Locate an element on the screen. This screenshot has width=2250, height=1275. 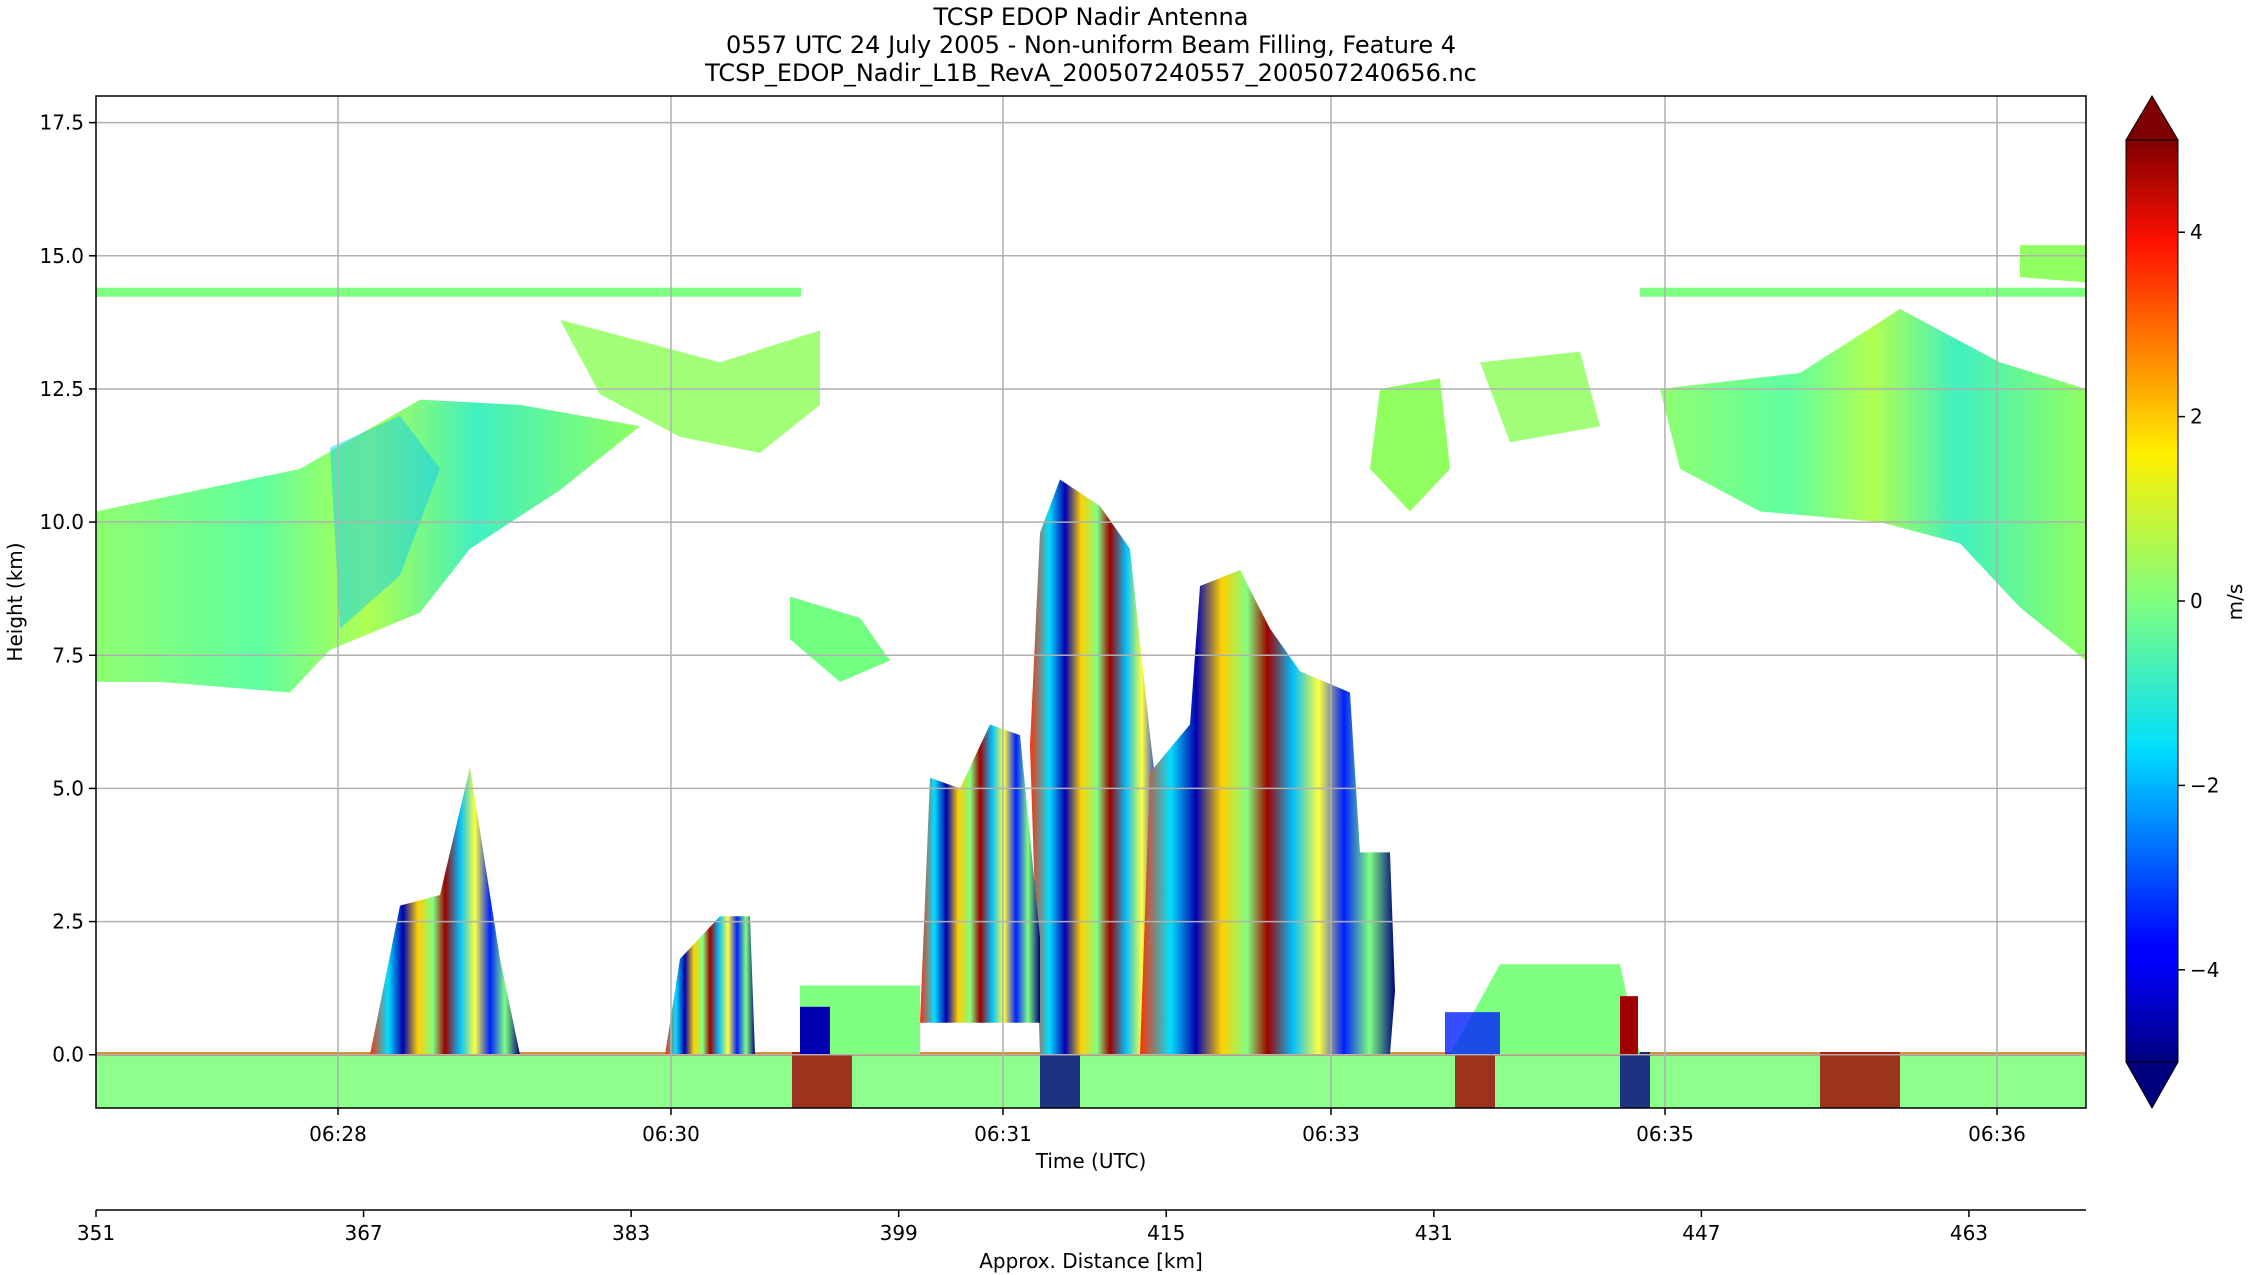
x-tick-label: 06:35 is located at coordinates (1665, 1134).